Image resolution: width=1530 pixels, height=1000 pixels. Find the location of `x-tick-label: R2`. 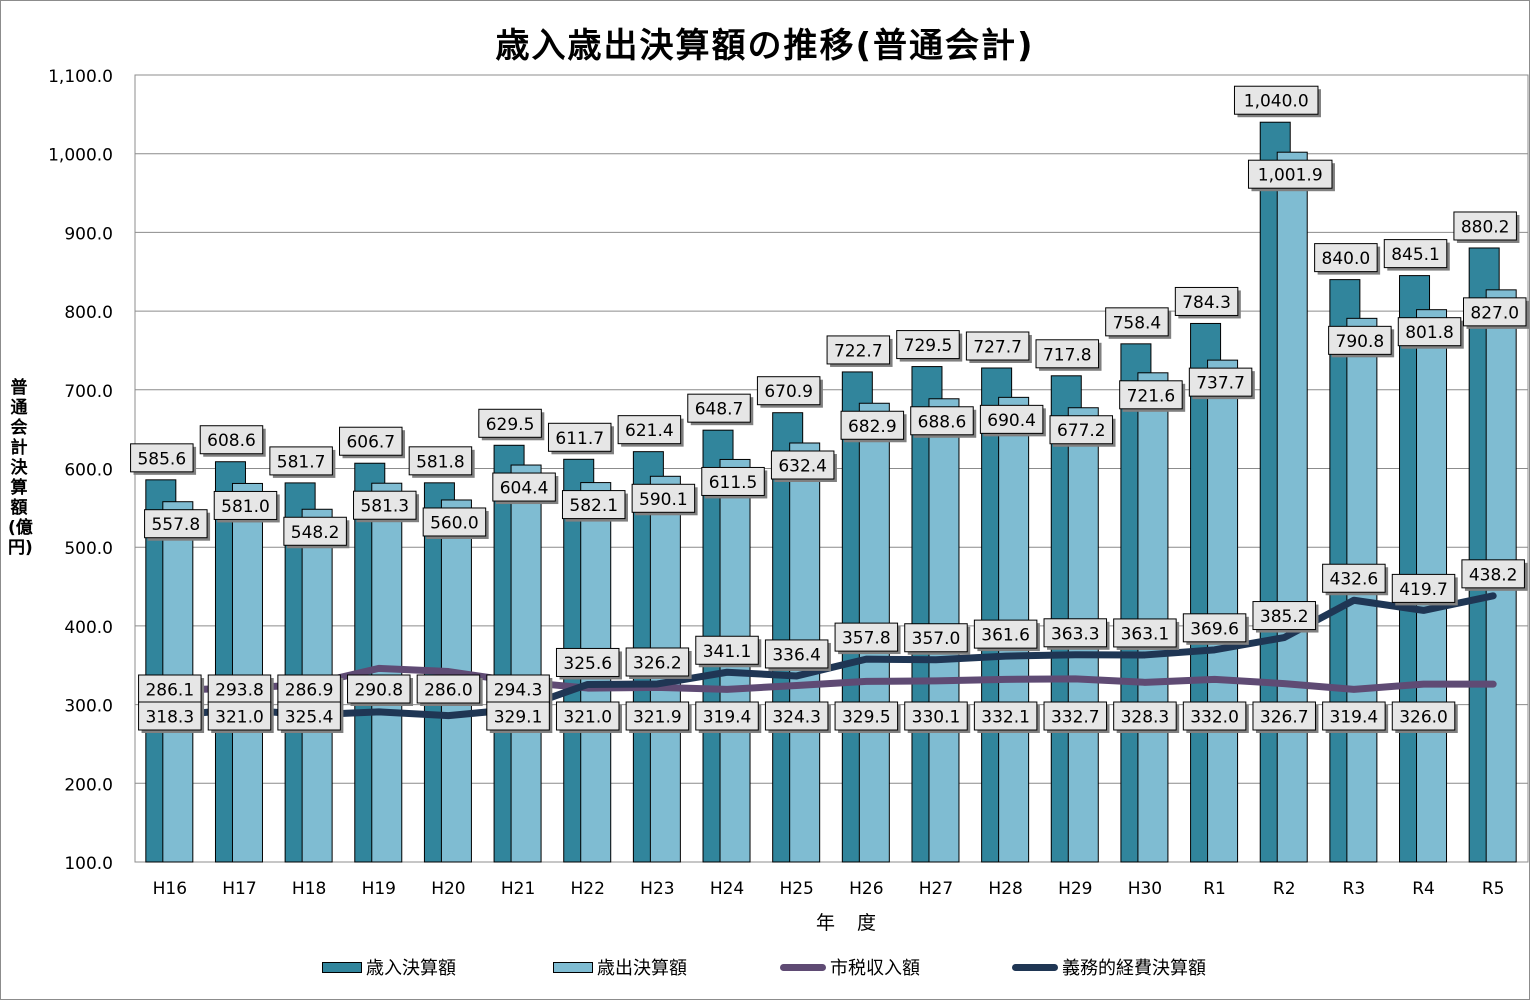

x-tick-label: R2 is located at coordinates (1284, 889).